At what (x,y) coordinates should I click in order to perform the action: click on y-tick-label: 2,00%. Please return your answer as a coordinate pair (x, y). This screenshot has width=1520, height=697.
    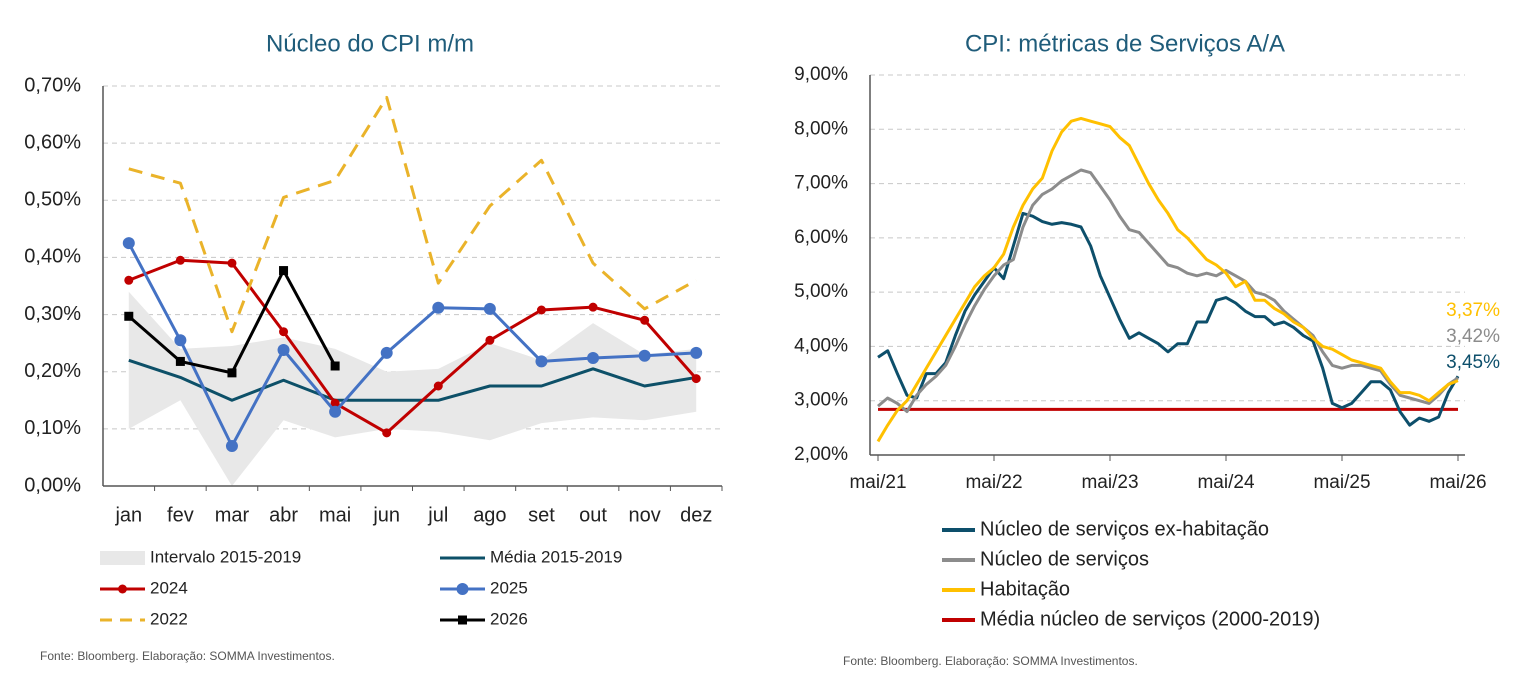
    Looking at the image, I should click on (821, 454).